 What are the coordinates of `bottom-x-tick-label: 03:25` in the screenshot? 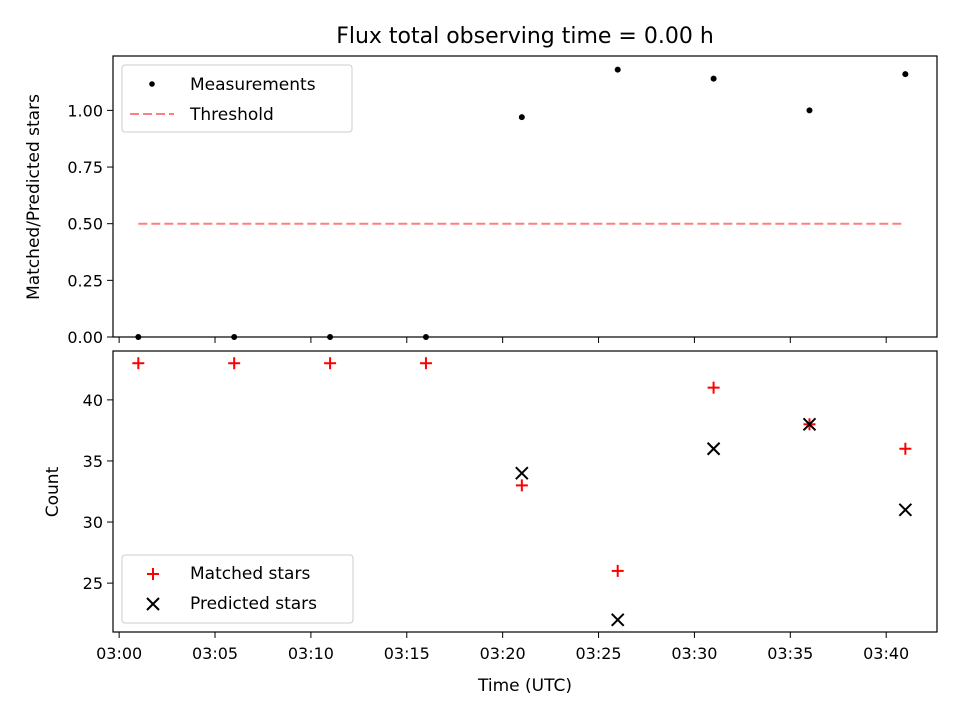 It's located at (598, 653).